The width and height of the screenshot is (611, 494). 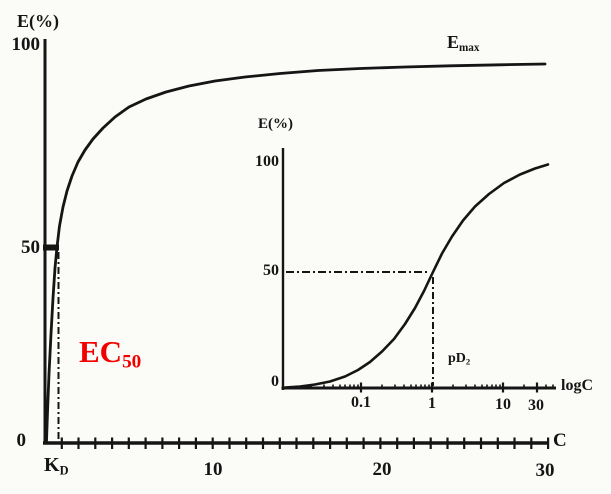 What do you see at coordinates (577, 385) in the screenshot?
I see `inset-x-axis-title: logC` at bounding box center [577, 385].